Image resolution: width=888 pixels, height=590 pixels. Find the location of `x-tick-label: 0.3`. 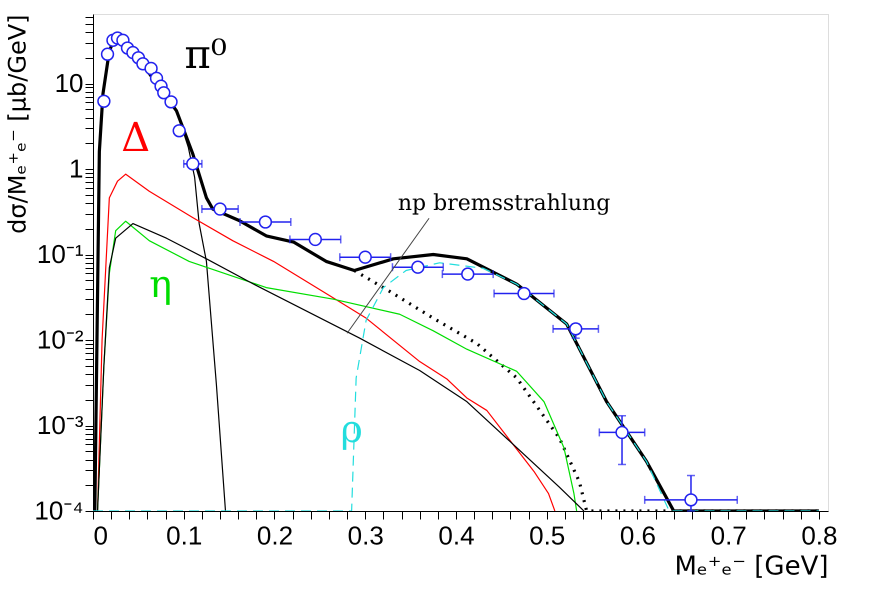

x-tick-label: 0.3 is located at coordinates (366, 535).